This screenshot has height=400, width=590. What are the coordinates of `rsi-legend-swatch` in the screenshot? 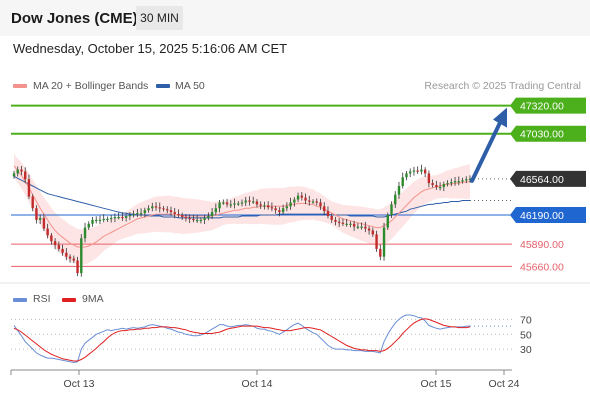 It's located at (20, 300).